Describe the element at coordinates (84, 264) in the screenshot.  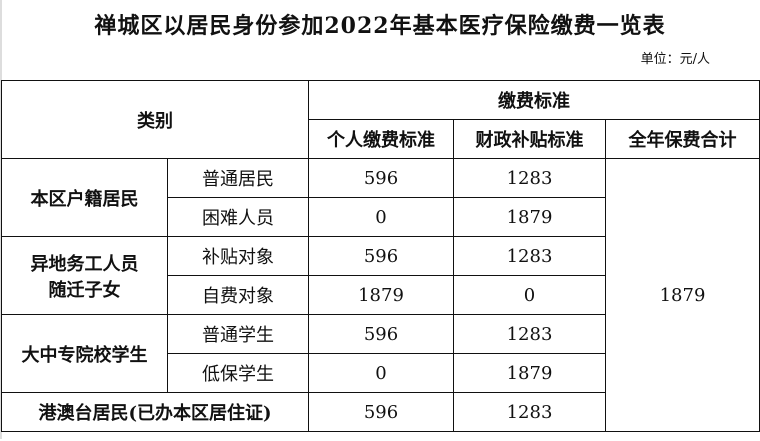
I see `group-name-line1: 异地务工人员` at that location.